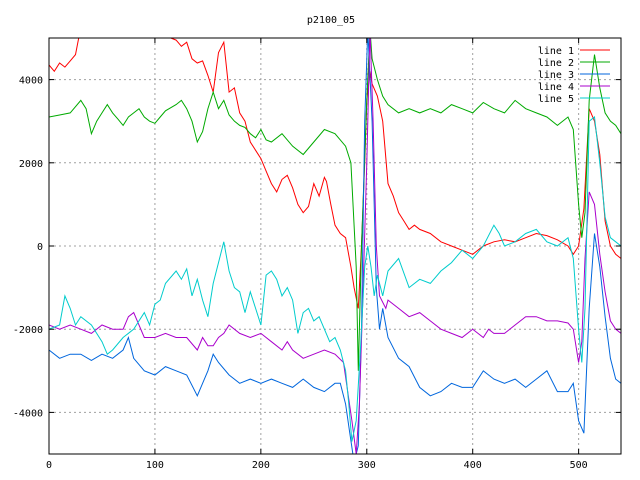 Image resolution: width=640 pixels, height=480 pixels. What do you see at coordinates (556, 75) in the screenshot?
I see `legend-label-3: line 3` at bounding box center [556, 75].